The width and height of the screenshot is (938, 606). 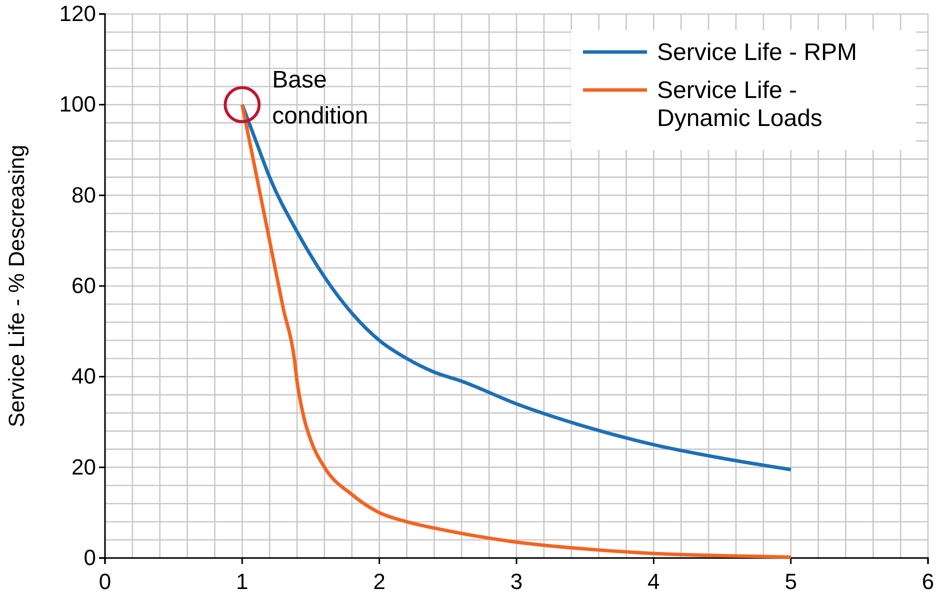 What do you see at coordinates (242, 581) in the screenshot?
I see `x-tick-label: 1` at bounding box center [242, 581].